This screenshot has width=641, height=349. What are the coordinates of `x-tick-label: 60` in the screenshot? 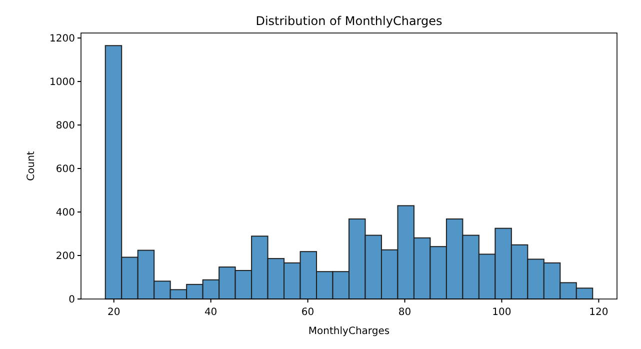 It's located at (307, 312).